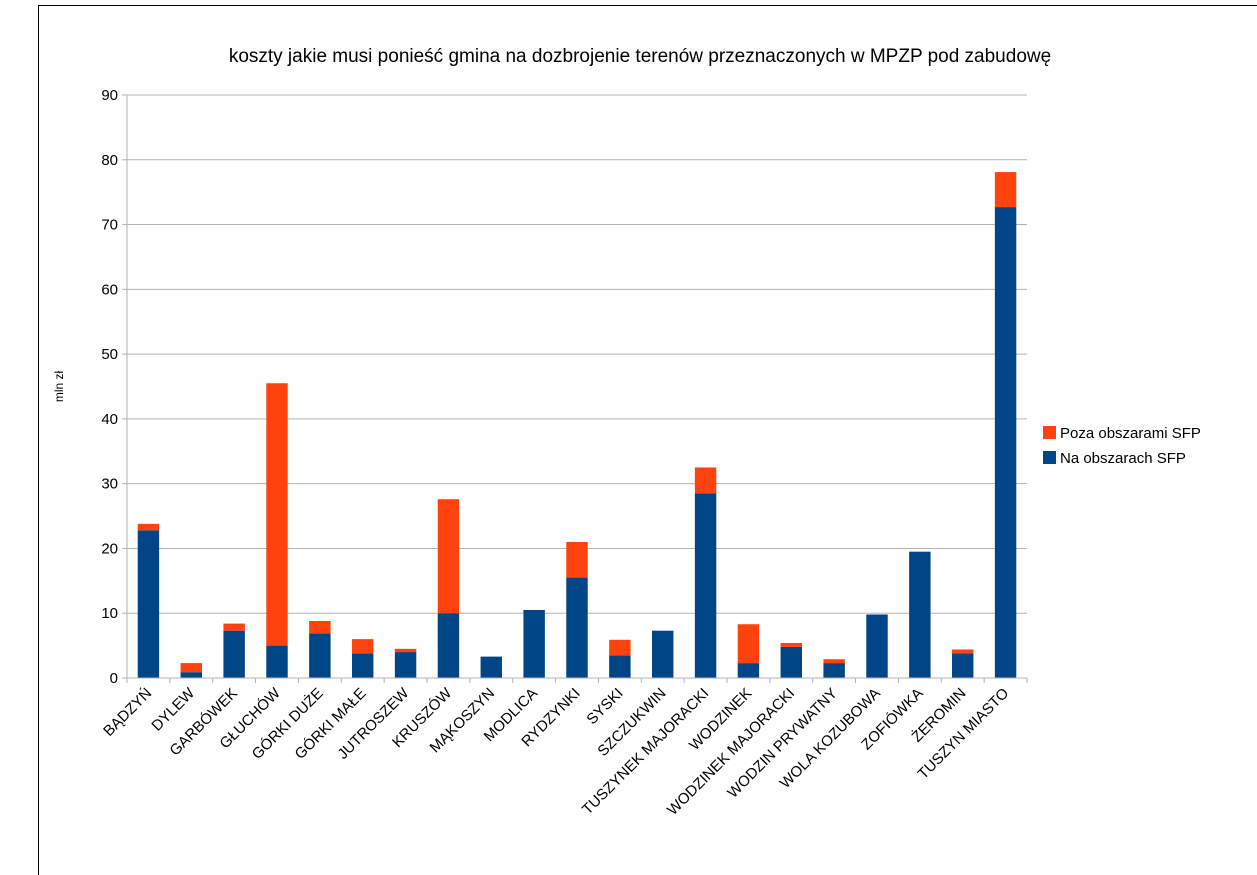 This screenshot has width=1257, height=875. I want to click on y-tick-label: 0, so click(114, 678).